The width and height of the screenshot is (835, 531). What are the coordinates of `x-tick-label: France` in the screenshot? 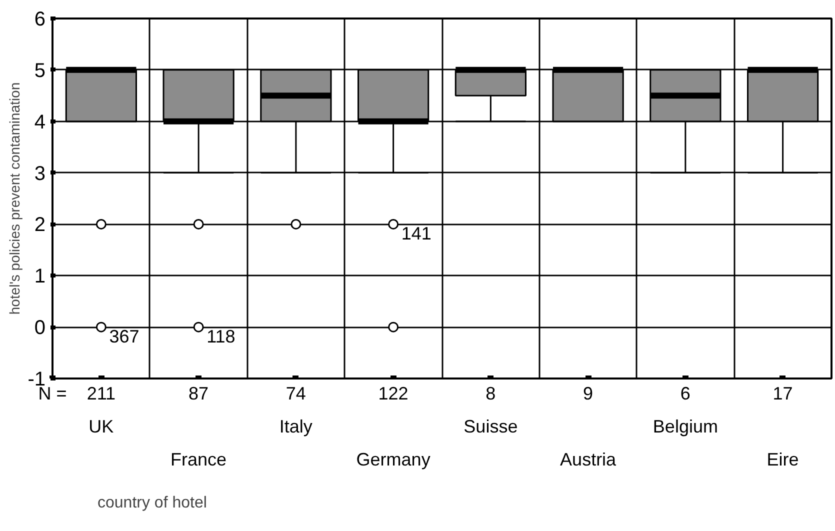 It's located at (198, 460).